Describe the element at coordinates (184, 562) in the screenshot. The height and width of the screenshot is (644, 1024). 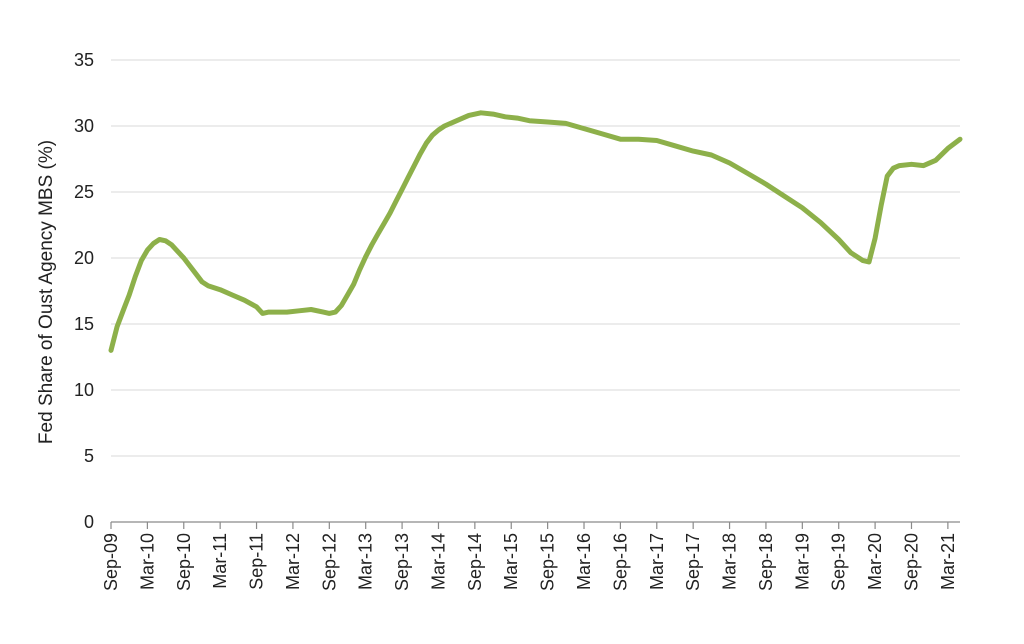
I see `x-tick-label: Sep-10` at that location.